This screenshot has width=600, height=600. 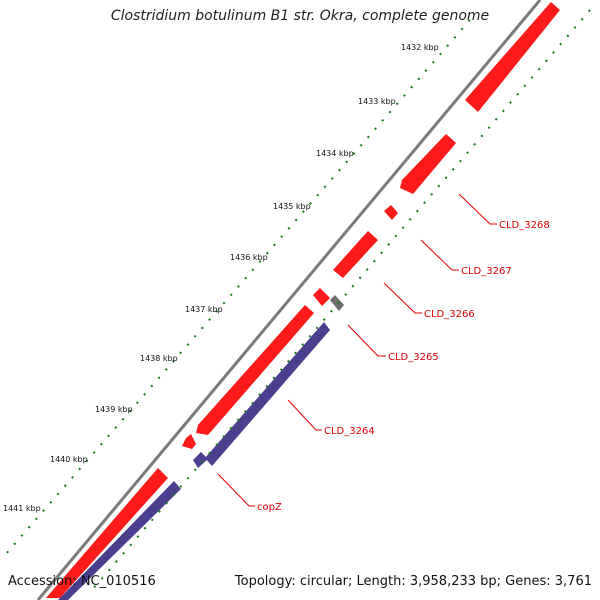 I want to click on tick-label: 1437 kbp, so click(x=204, y=309).